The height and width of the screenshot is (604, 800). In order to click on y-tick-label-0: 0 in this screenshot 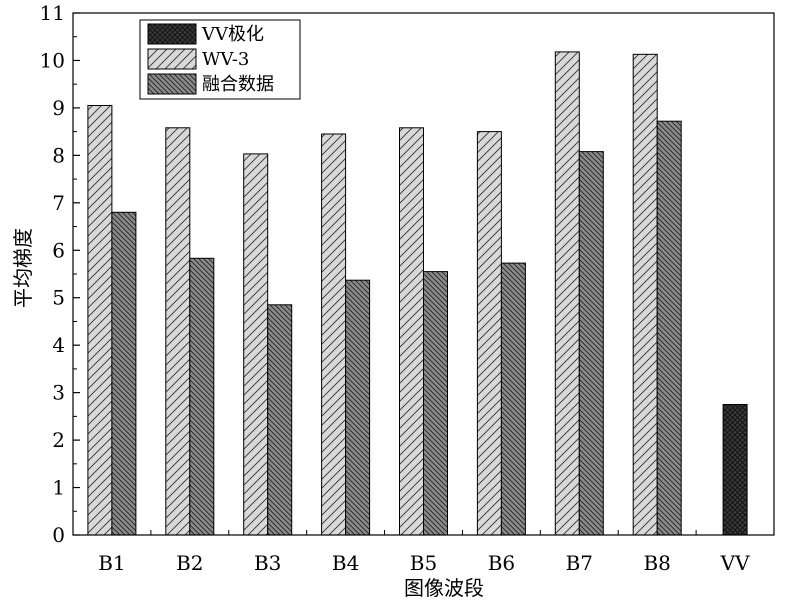, I will do `click(58, 535)`.